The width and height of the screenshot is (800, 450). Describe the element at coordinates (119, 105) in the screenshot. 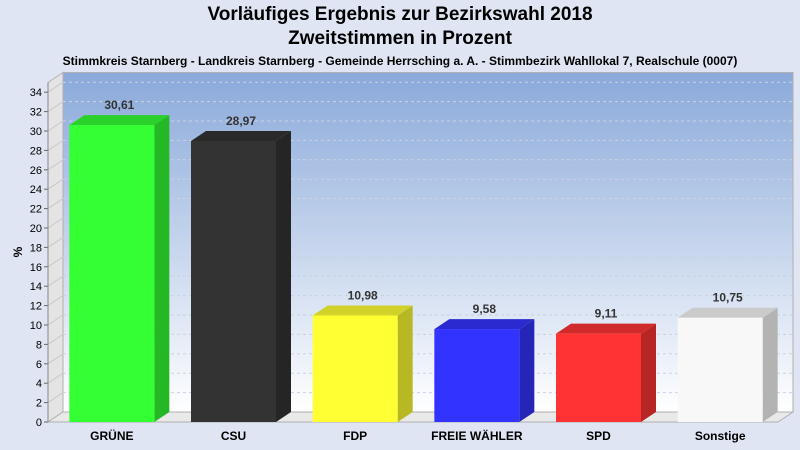

I see `bar-value-label: 30,61` at that location.